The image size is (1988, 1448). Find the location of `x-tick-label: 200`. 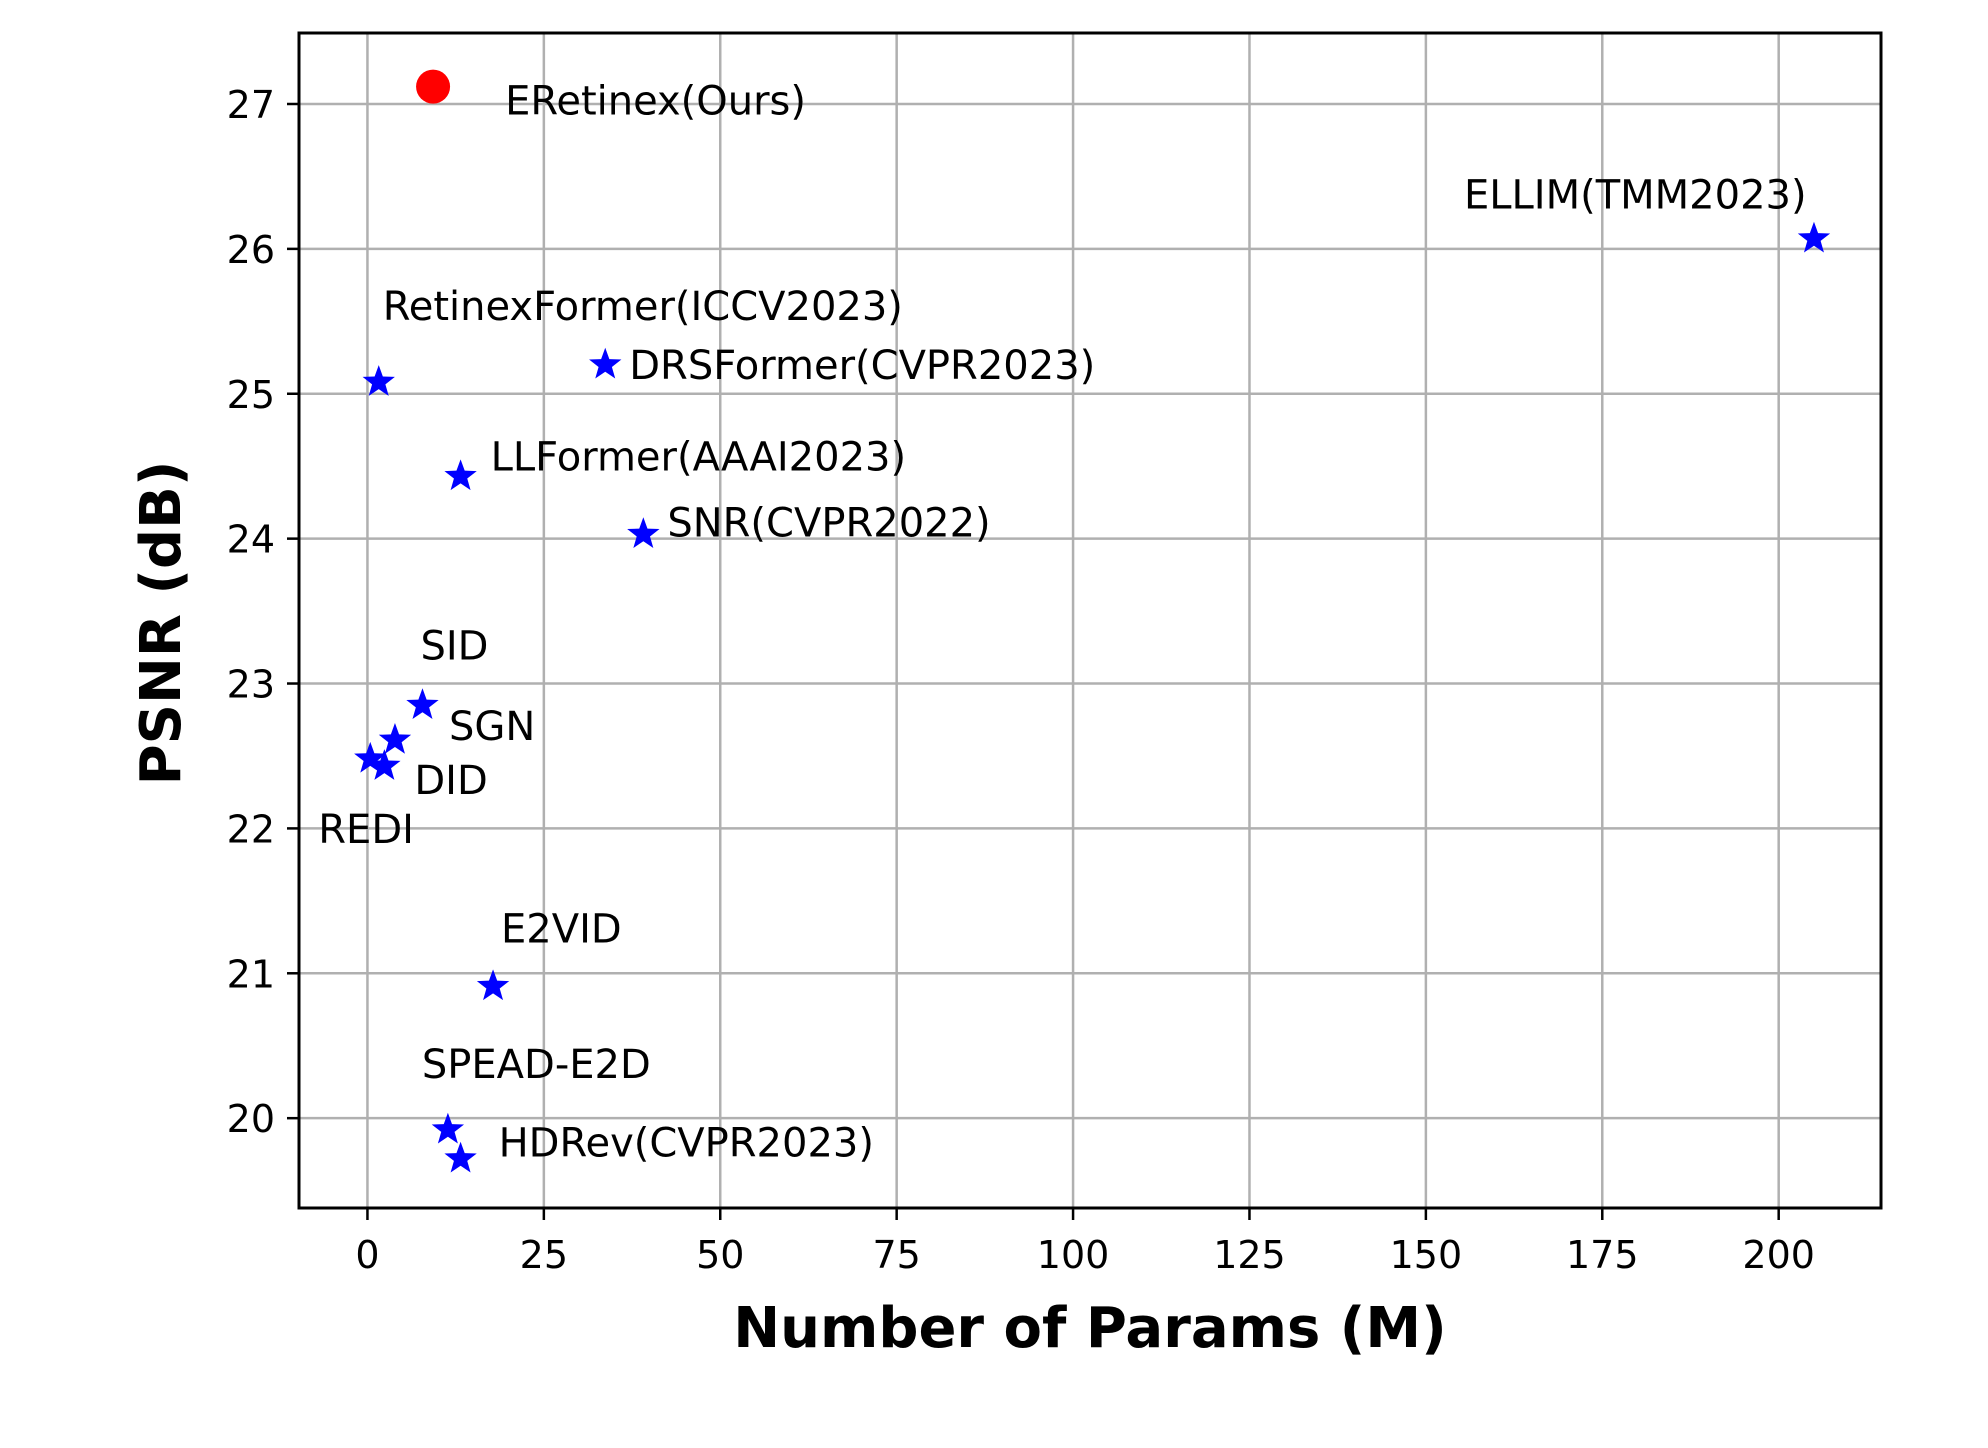

x-tick-label: 200 is located at coordinates (1778, 1255).